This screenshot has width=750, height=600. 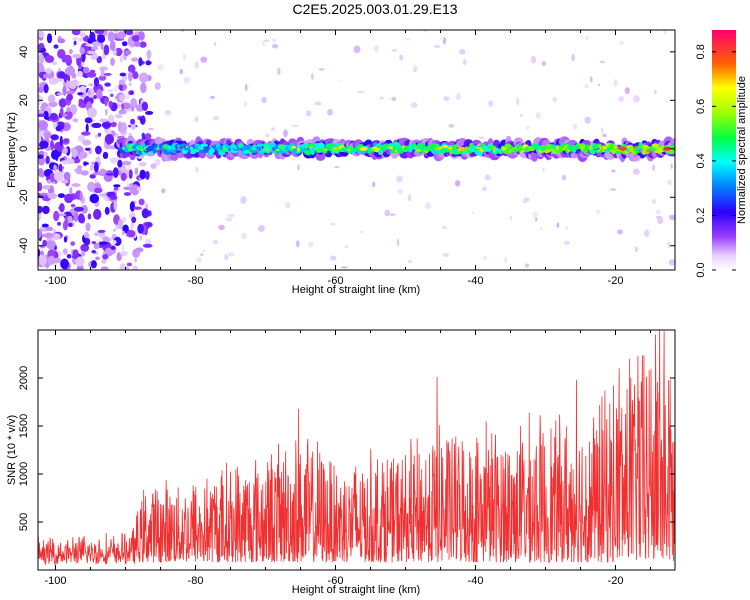 I want to click on snr-xtick-label: -100, so click(x=55, y=581).